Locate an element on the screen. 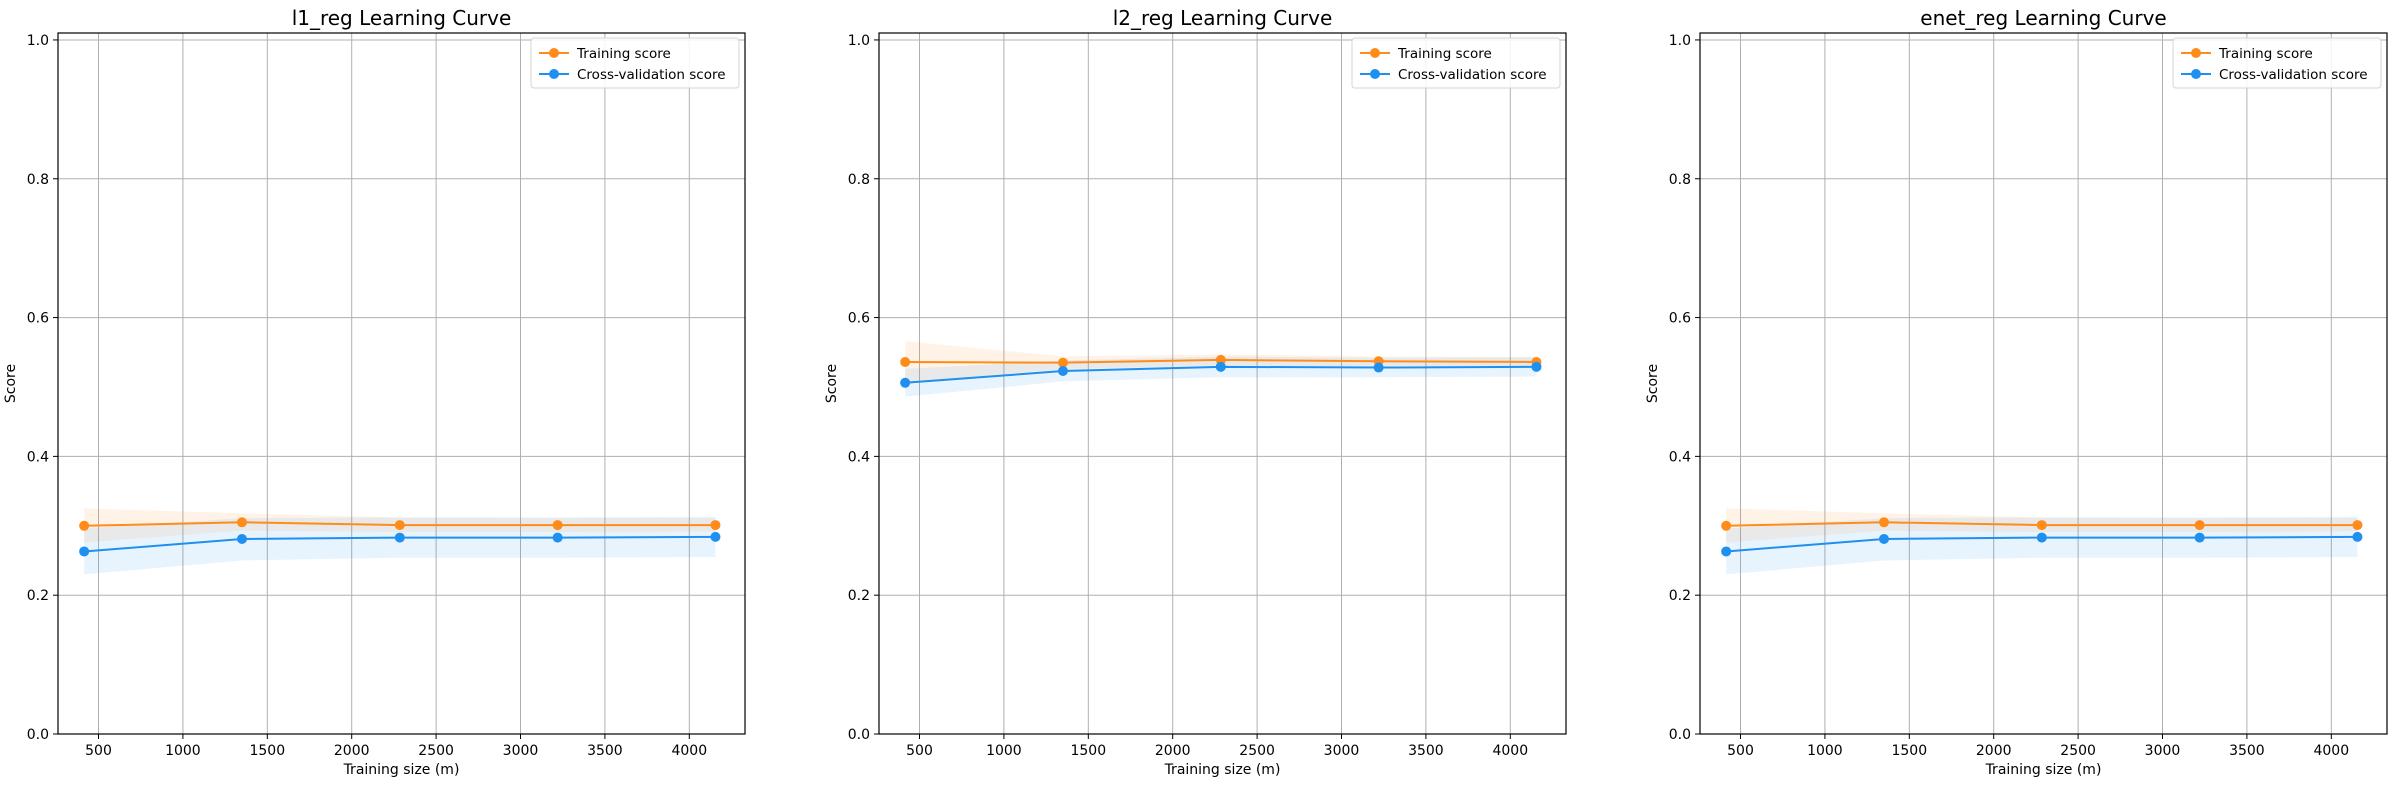 The width and height of the screenshot is (2396, 786). chart-title: l1_reg Learning Curve is located at coordinates (402, 18).